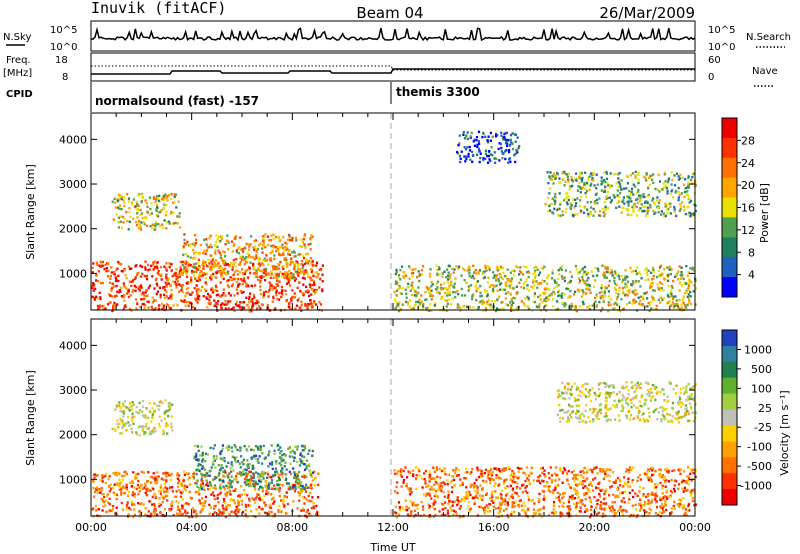 This screenshot has width=800, height=554. I want to click on nsky-frame, so click(393, 36).